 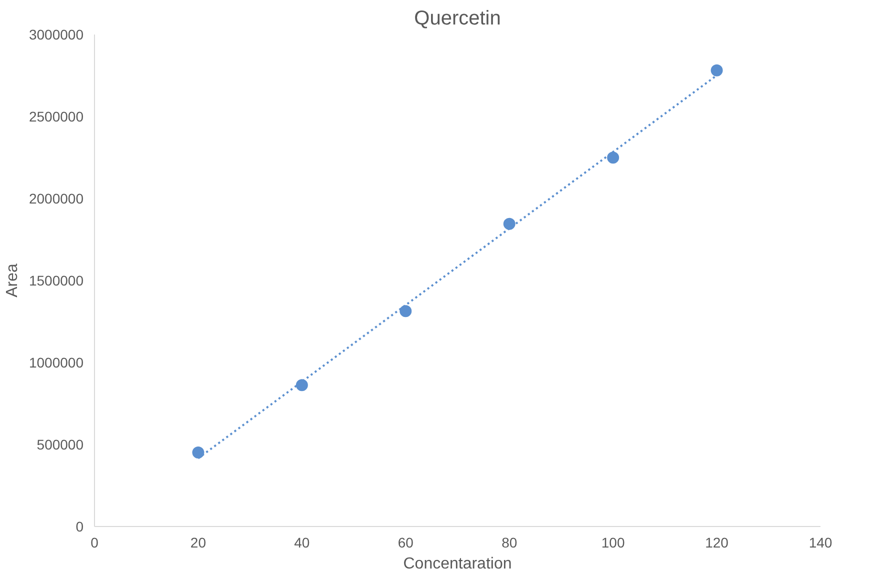 I want to click on y-tick-label: 0, so click(x=80, y=526).